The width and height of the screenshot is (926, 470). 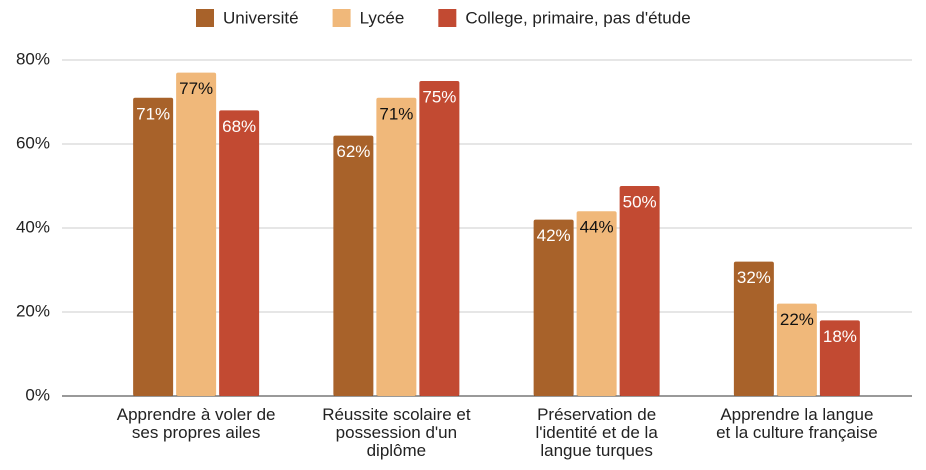 I want to click on x-tick-line: diplôme, so click(x=397, y=450).